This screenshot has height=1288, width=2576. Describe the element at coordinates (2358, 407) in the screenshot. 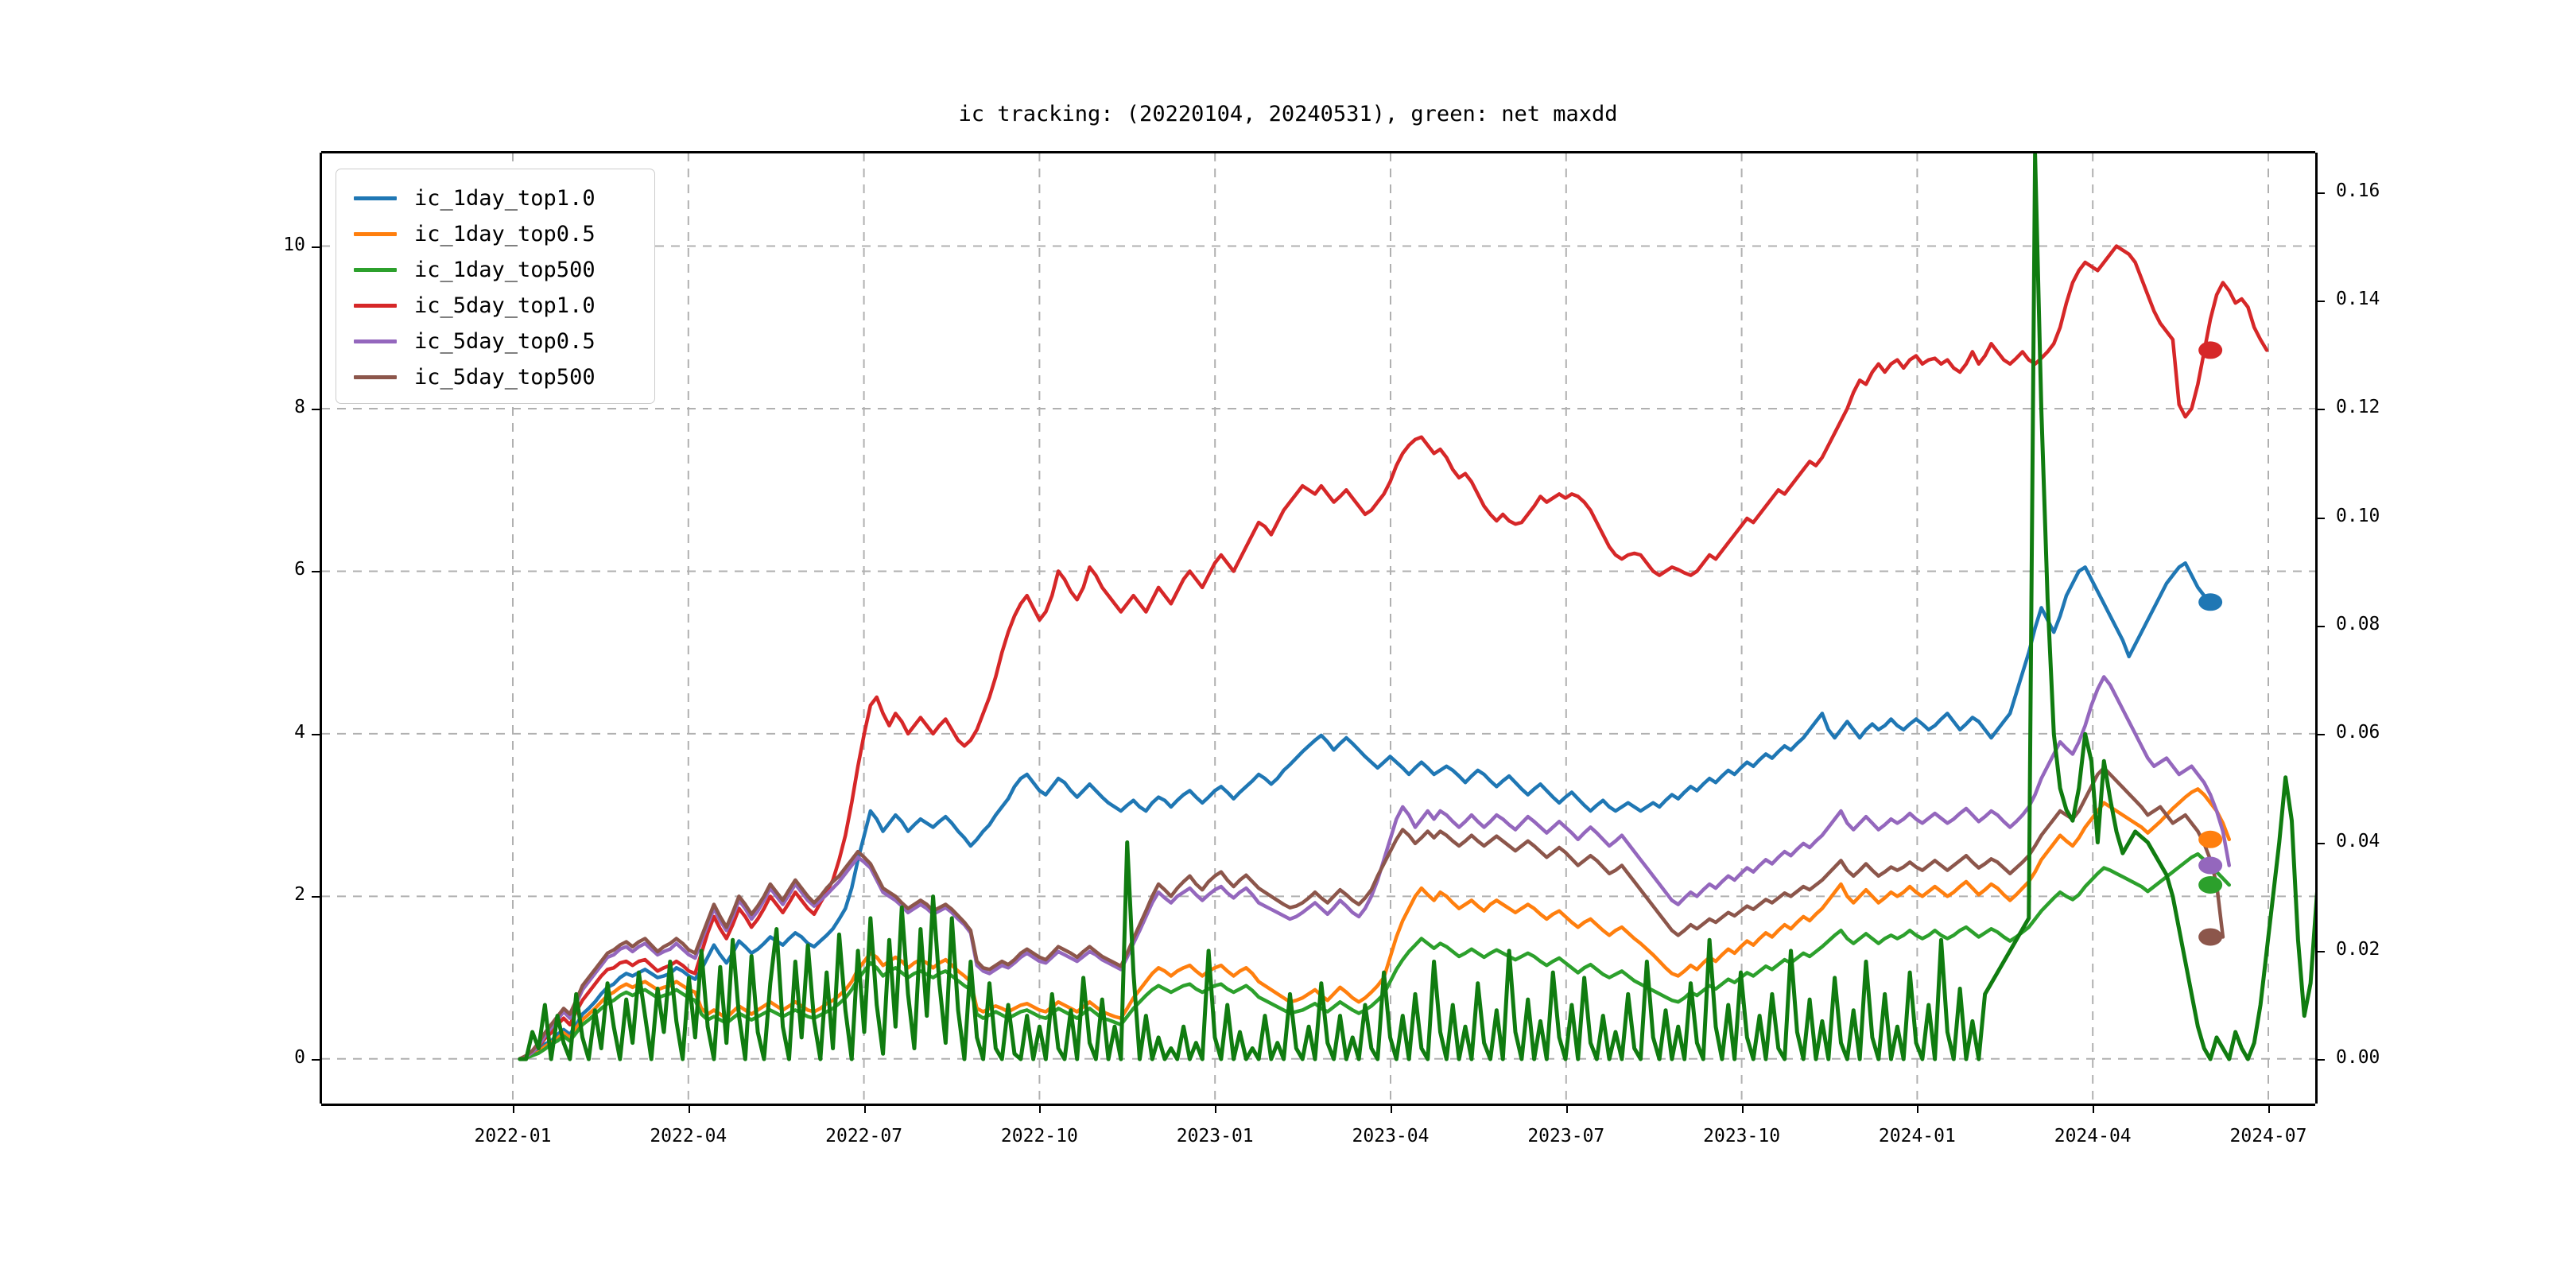

I see `y-right-tick-label: 0.12` at that location.